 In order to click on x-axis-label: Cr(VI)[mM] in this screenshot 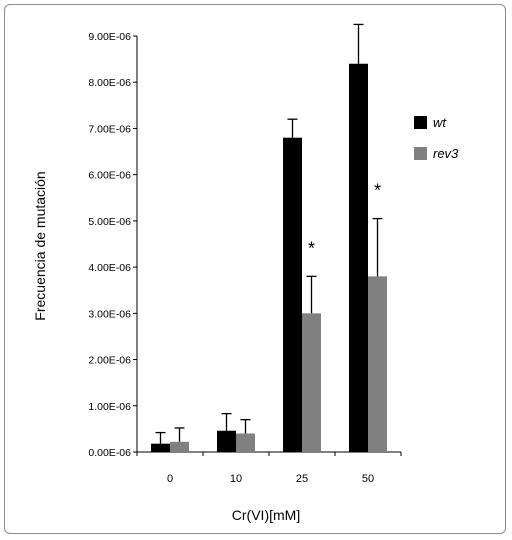, I will do `click(266, 515)`.